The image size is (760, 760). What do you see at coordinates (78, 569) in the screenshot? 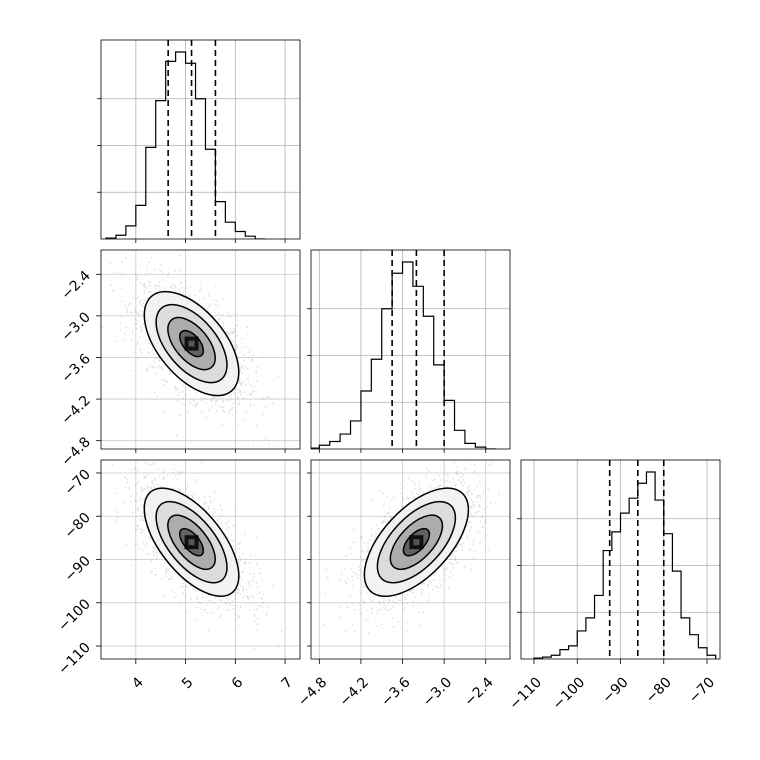
I see `y-tick-label: −90` at bounding box center [78, 569].